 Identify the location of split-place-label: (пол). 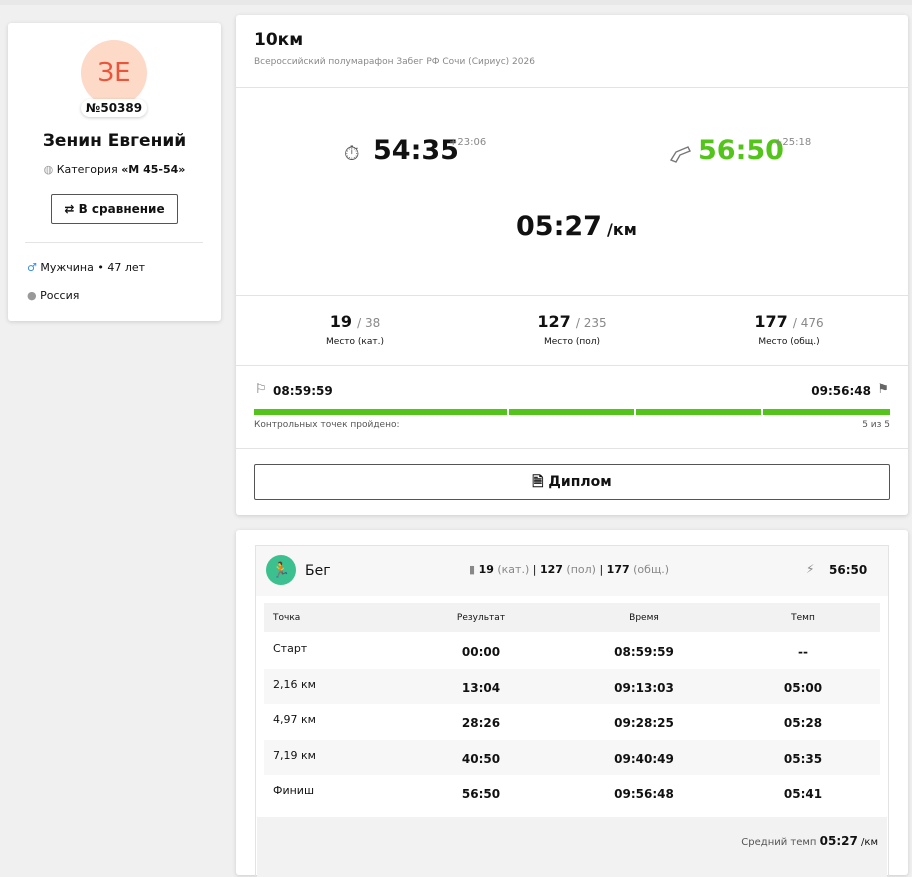
(581, 569).